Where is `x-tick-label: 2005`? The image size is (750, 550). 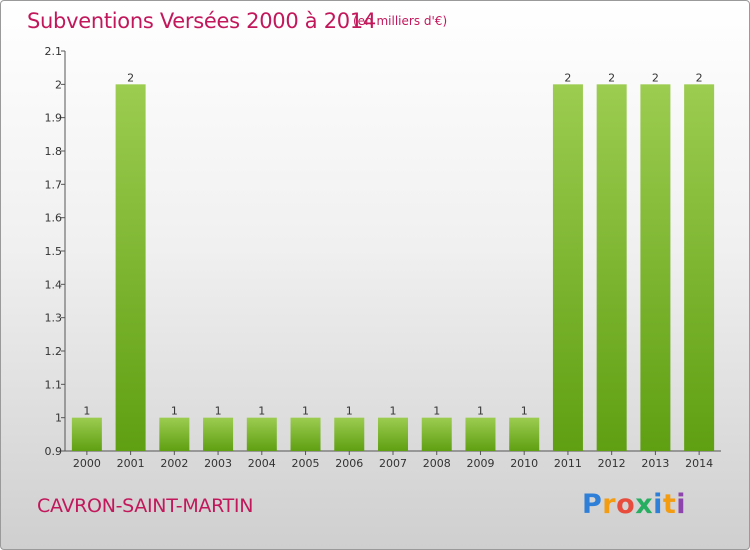 x-tick-label: 2005 is located at coordinates (306, 463).